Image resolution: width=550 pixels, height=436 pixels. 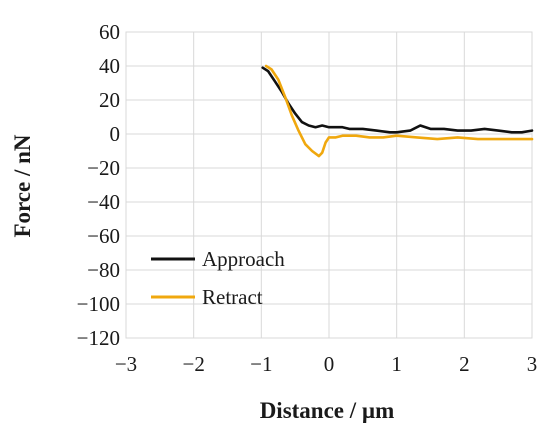 What do you see at coordinates (396, 364) in the screenshot?
I see `x-tick-label: 1` at bounding box center [396, 364].